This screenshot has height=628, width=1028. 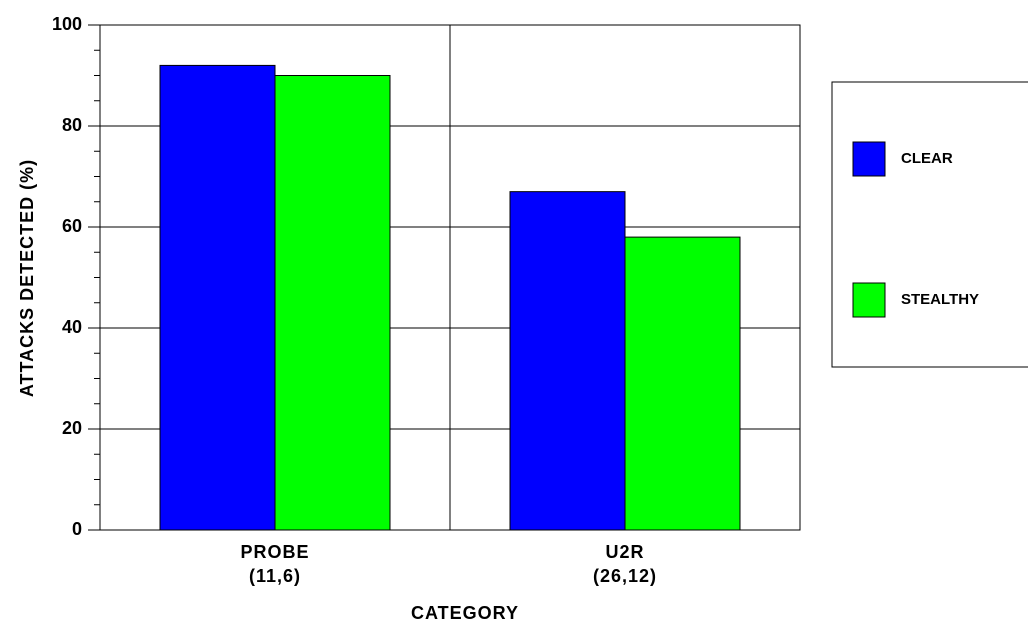 I want to click on y-tick-label: 80, so click(x=72, y=125).